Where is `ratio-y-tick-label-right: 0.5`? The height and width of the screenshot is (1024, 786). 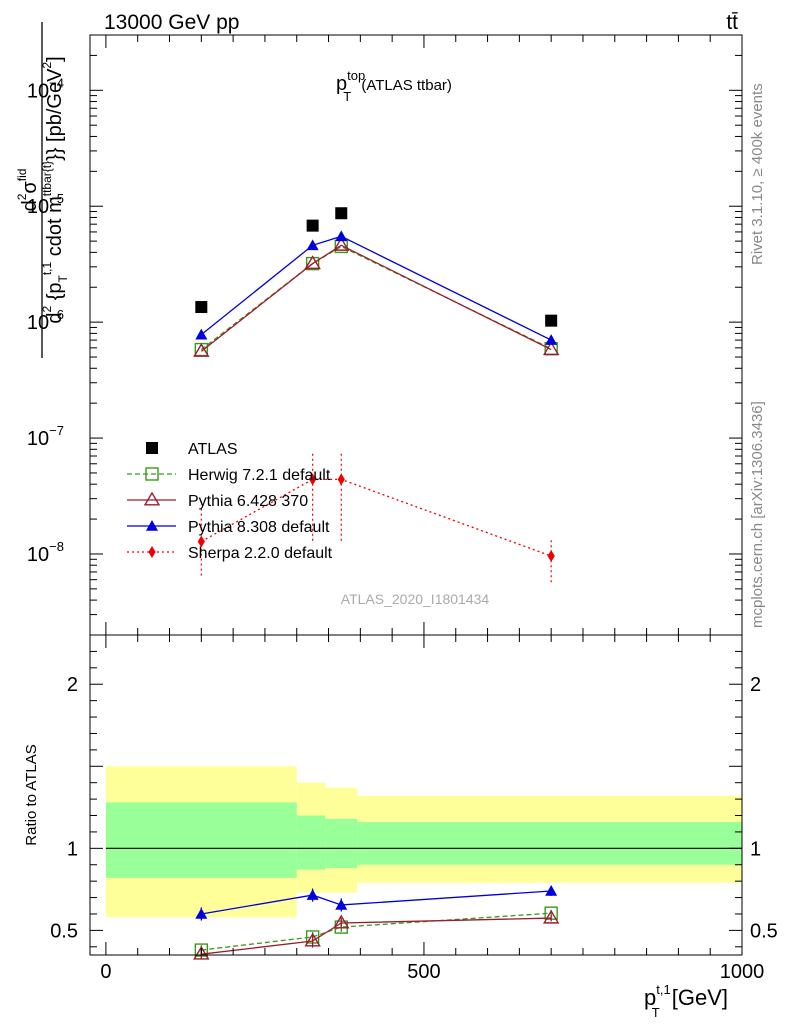 ratio-y-tick-label-right: 0.5 is located at coordinates (764, 931).